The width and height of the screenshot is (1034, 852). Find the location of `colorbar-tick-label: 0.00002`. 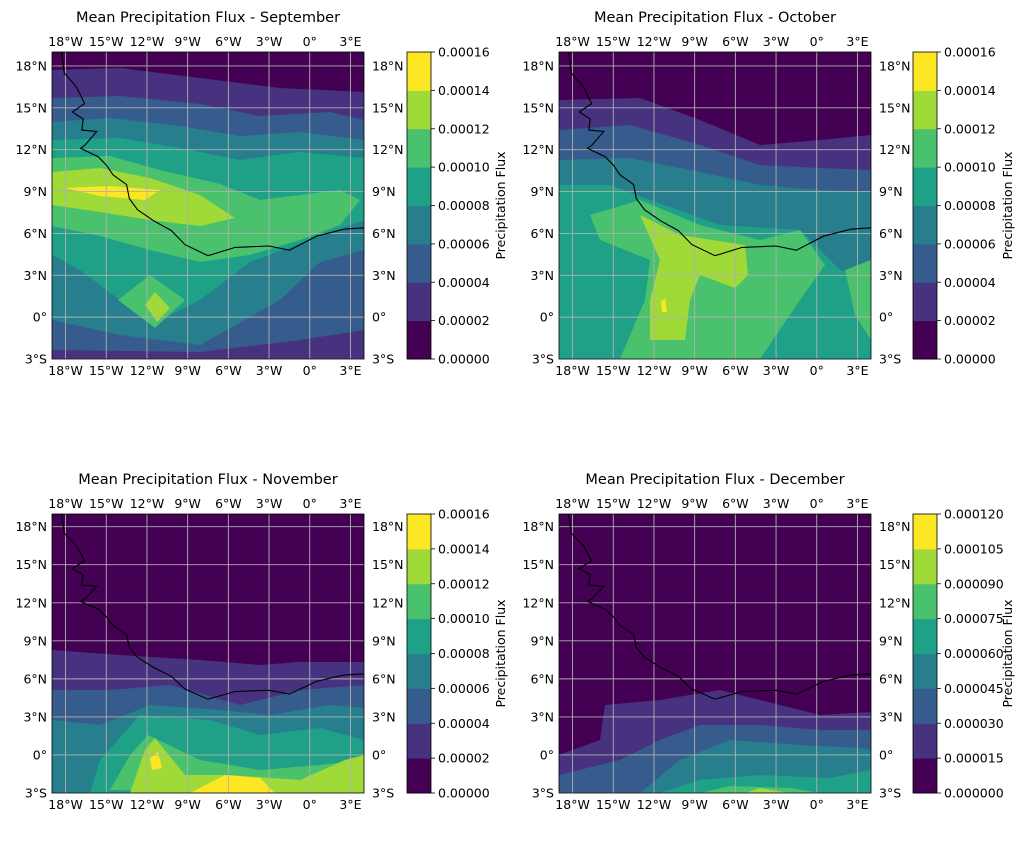

colorbar-tick-label: 0.00002 is located at coordinates (464, 758).